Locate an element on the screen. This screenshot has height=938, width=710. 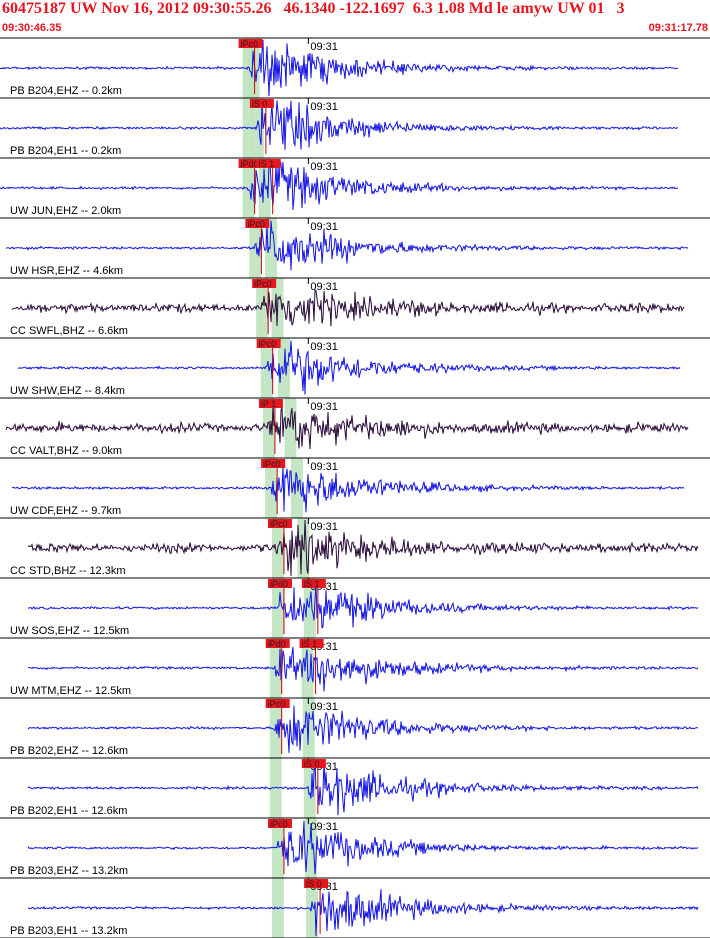
trace-label: PB B204,EH1 -- 0.2km is located at coordinates (65, 151).